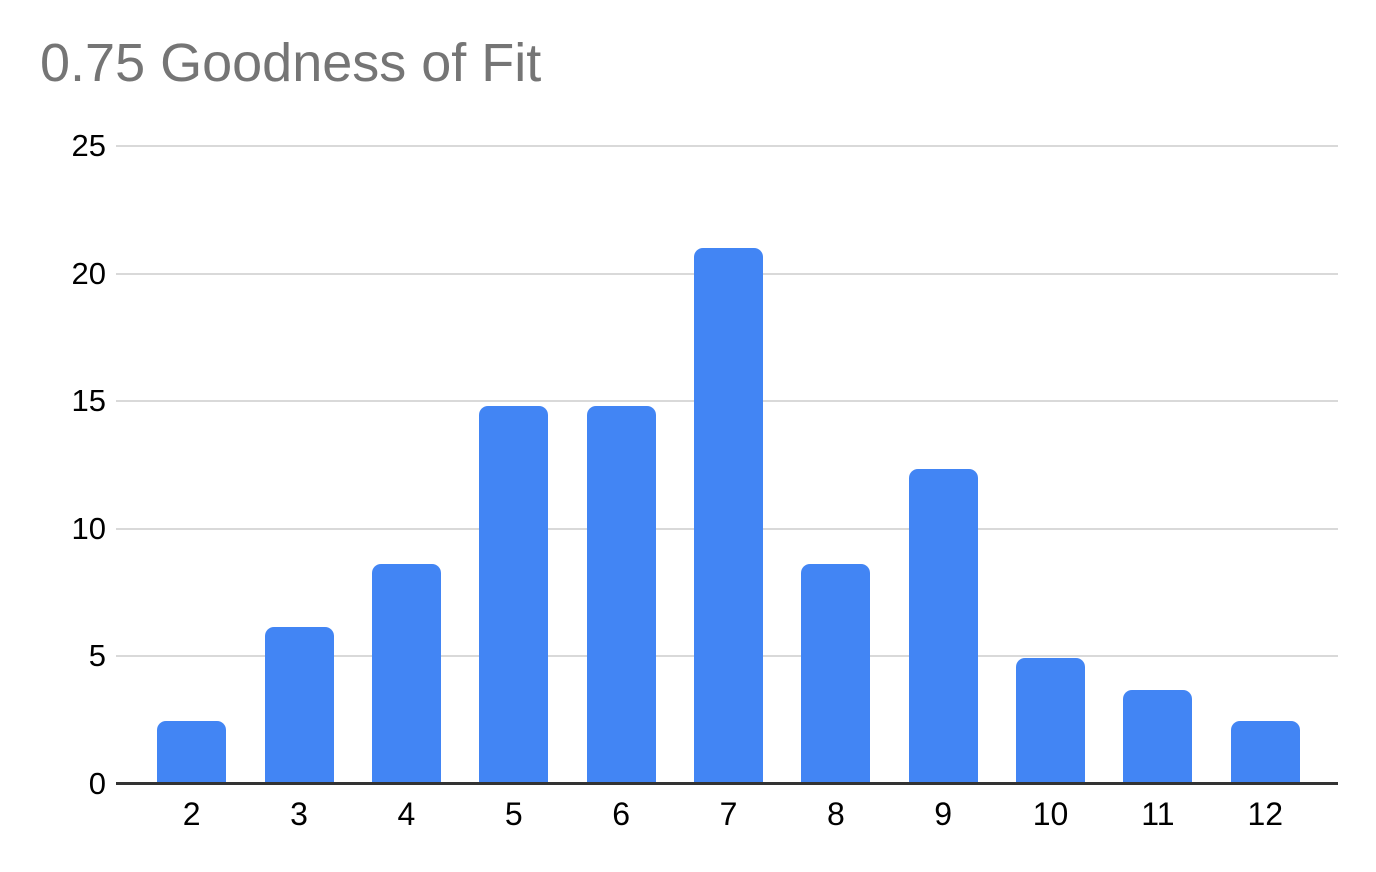  What do you see at coordinates (1158, 814) in the screenshot?
I see `x-axis-tick-label: 11` at bounding box center [1158, 814].